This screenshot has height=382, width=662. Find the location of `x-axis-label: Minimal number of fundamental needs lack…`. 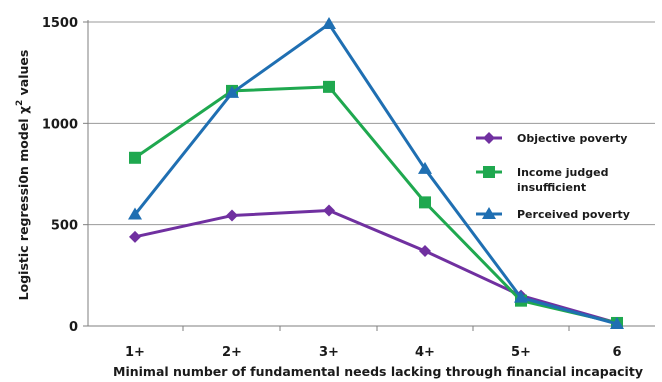

x-axis-label: Minimal number of fundamental needs lack… is located at coordinates (378, 371).